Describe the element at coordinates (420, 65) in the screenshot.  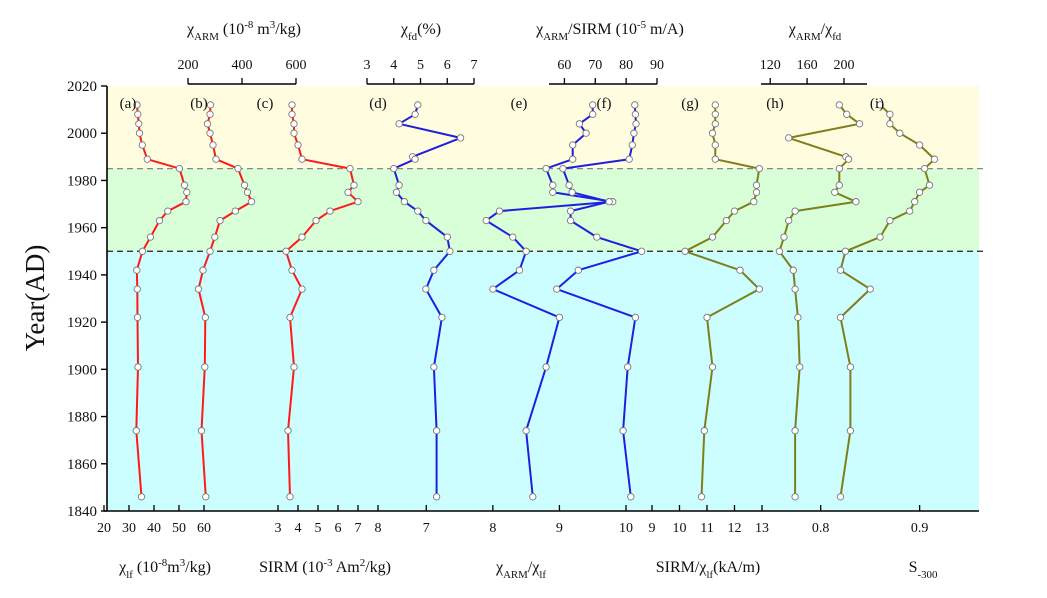
I see `top-tick-label: 5` at that location.